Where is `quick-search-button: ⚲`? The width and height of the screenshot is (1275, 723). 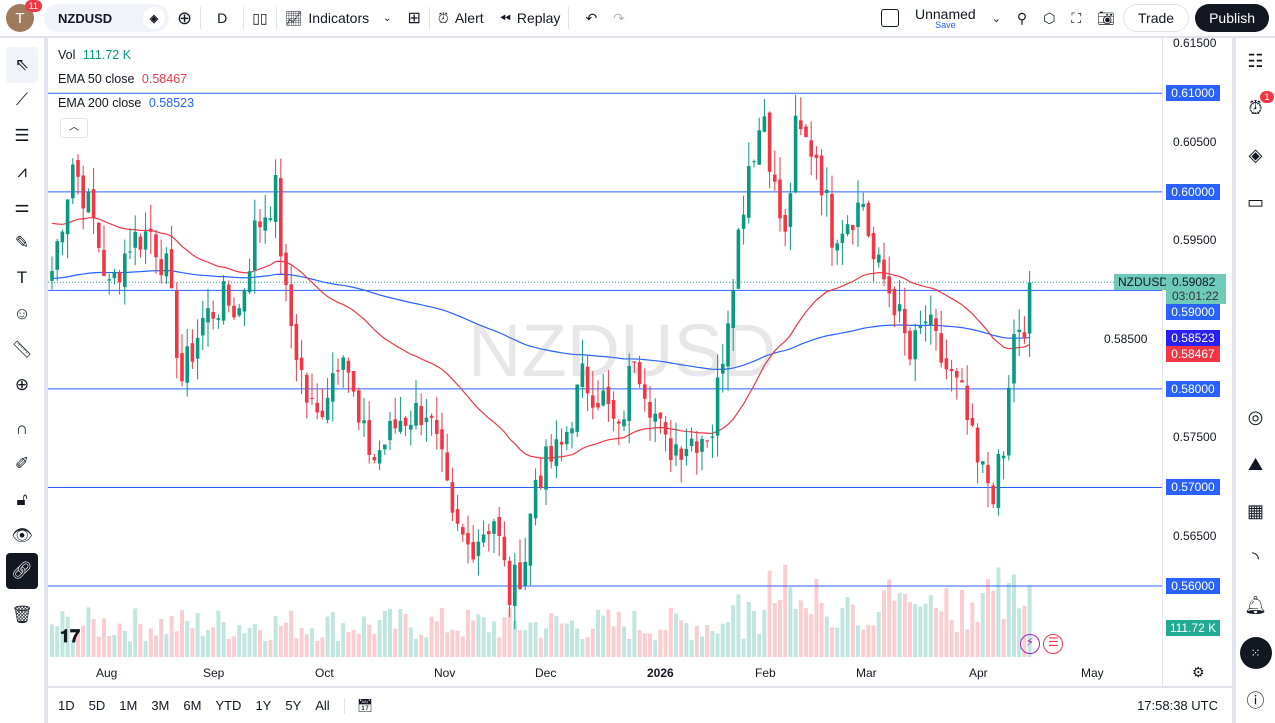
quick-search-button: ⚲ is located at coordinates (1022, 18).